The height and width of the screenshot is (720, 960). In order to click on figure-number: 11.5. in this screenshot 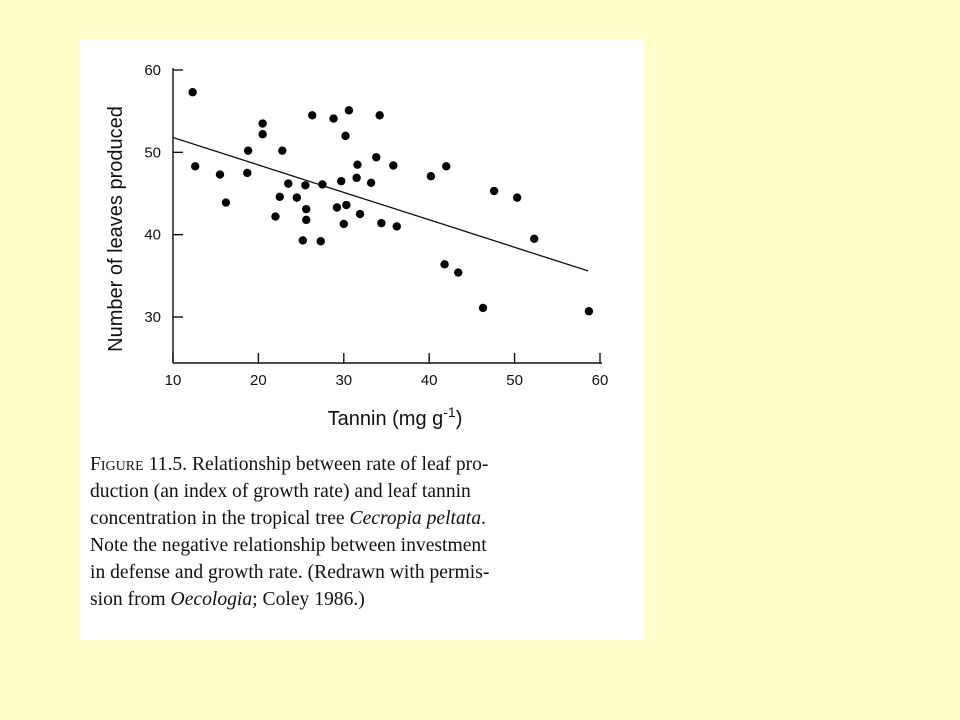, I will do `click(168, 464)`.